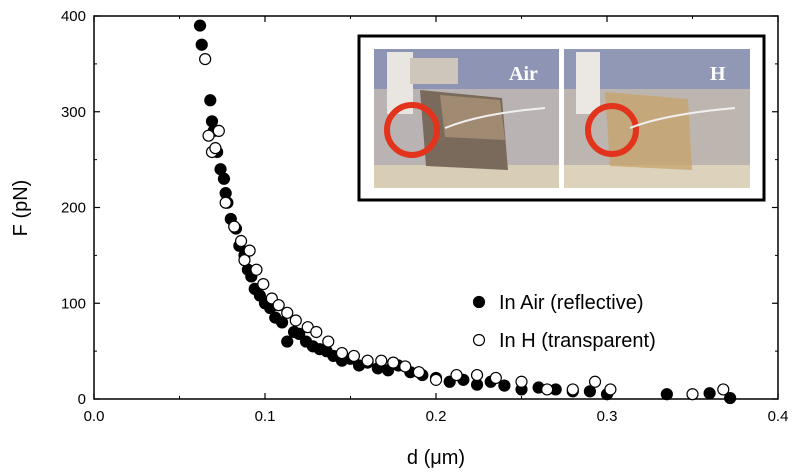  Describe the element at coordinates (718, 74) in the screenshot. I see `inset-label-h: H` at that location.